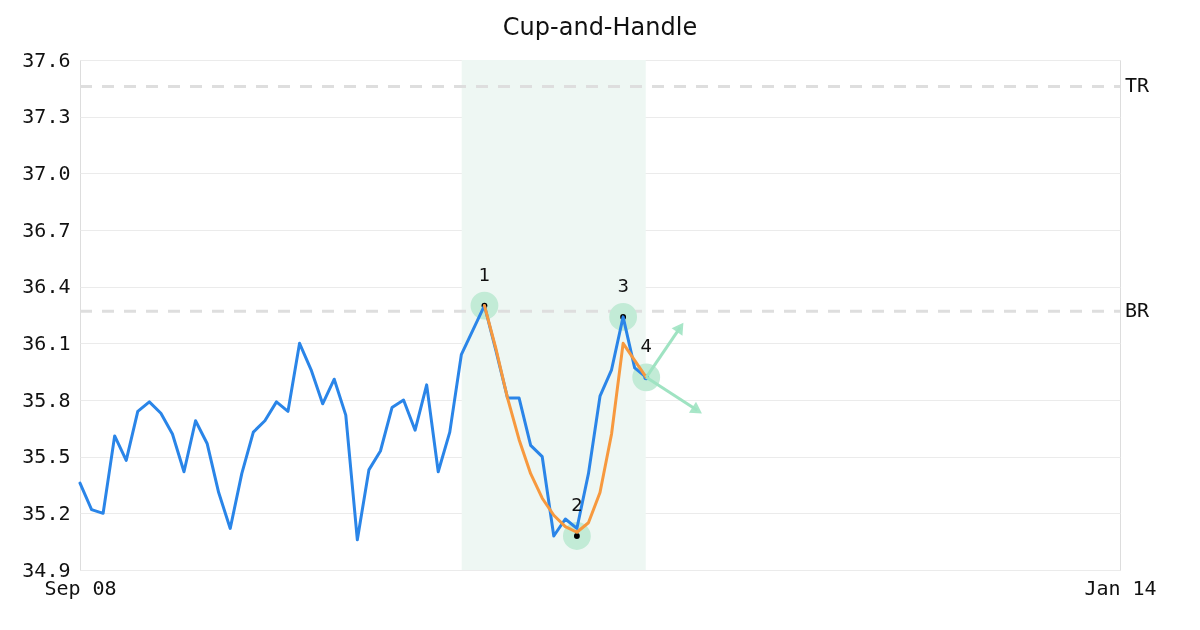  What do you see at coordinates (46, 399) in the screenshot?
I see `y-tick-label: 35.8` at bounding box center [46, 399].